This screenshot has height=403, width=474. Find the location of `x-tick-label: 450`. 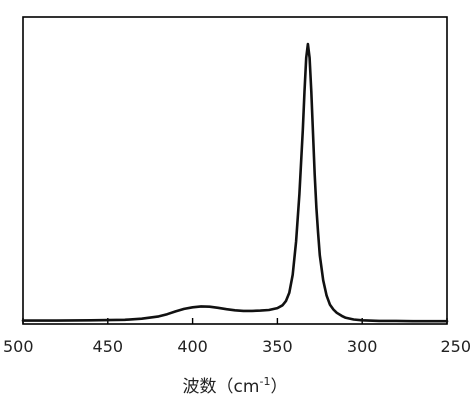

x-tick-label: 450 is located at coordinates (108, 346).